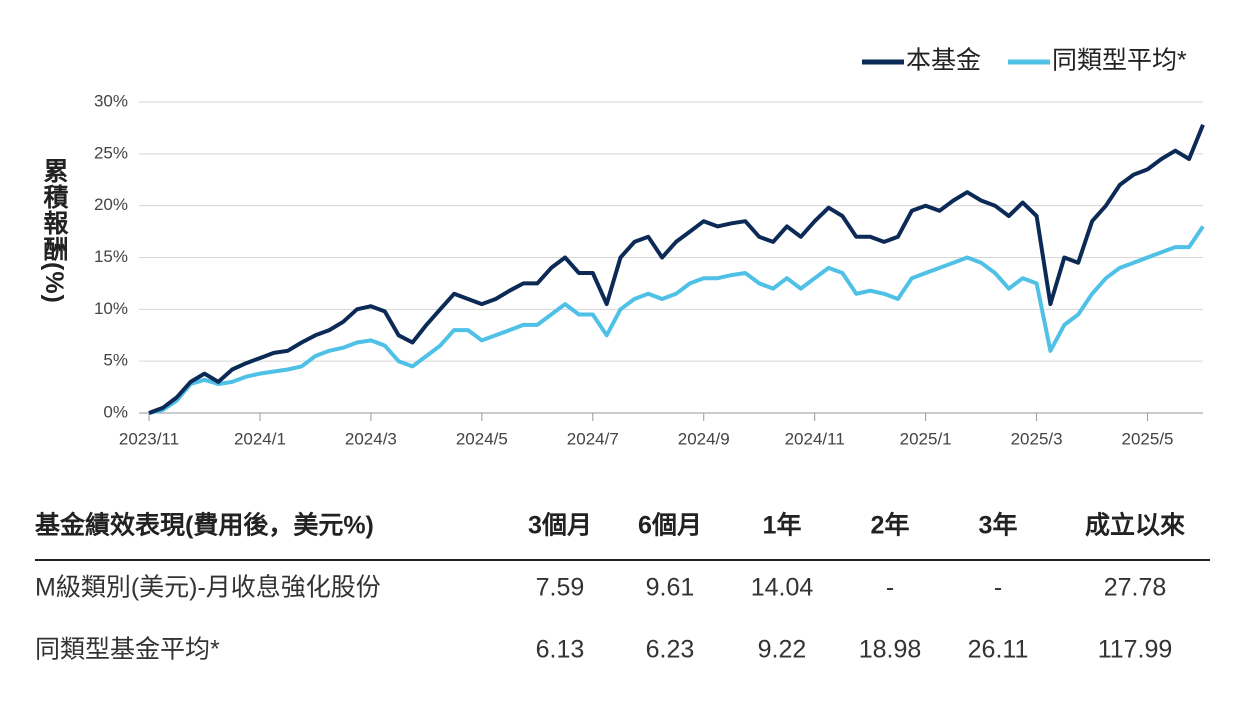 Image resolution: width=1245 pixels, height=716 pixels. I want to click on table-header: 3年, so click(998, 525).